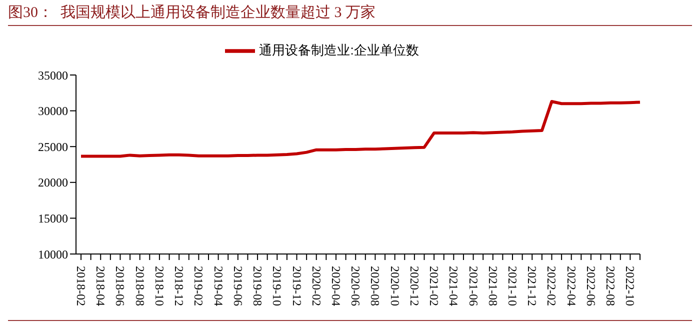 The image size is (700, 328). I want to click on x-tick-label: 2022-08, so click(611, 286).